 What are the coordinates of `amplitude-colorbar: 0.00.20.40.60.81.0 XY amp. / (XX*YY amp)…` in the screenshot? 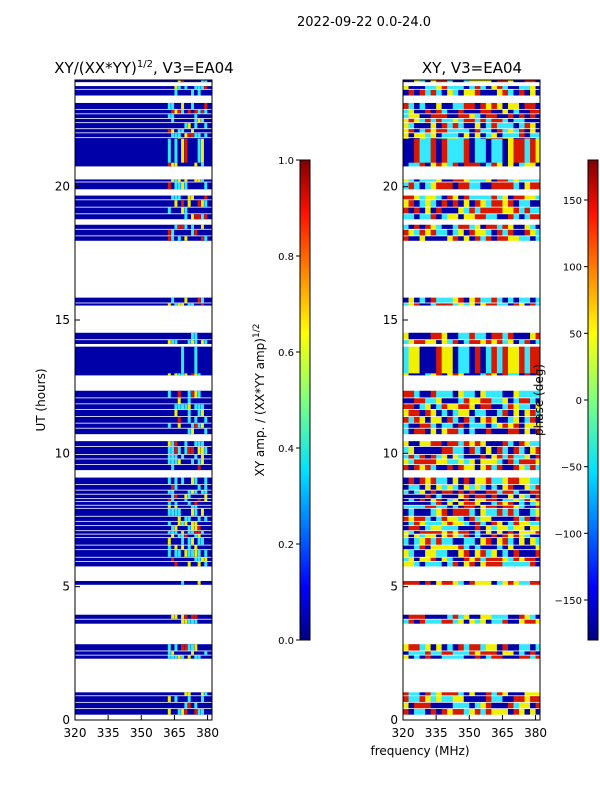 It's located at (281, 401).